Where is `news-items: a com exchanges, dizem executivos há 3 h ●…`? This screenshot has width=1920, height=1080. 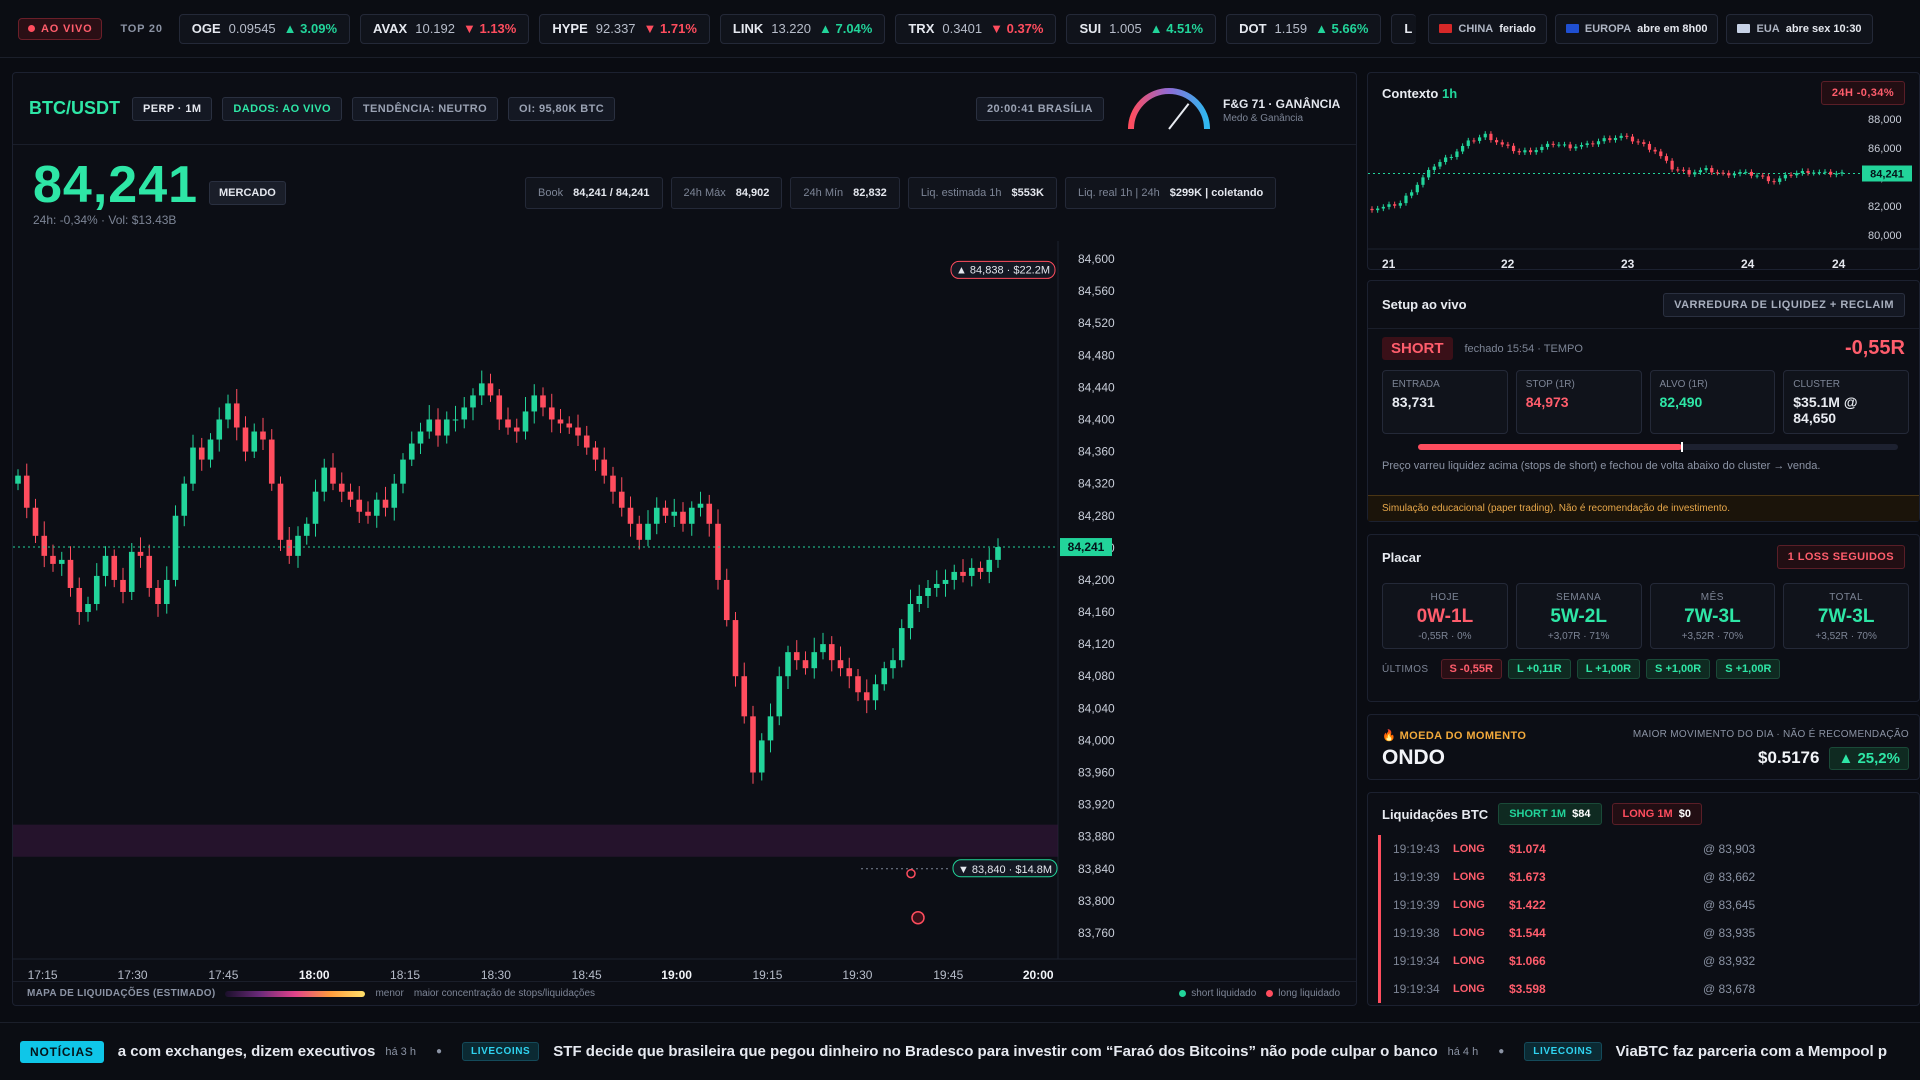 news-items: a com exchanges, dizem executivos há 3 h ●… is located at coordinates (1007, 1051).